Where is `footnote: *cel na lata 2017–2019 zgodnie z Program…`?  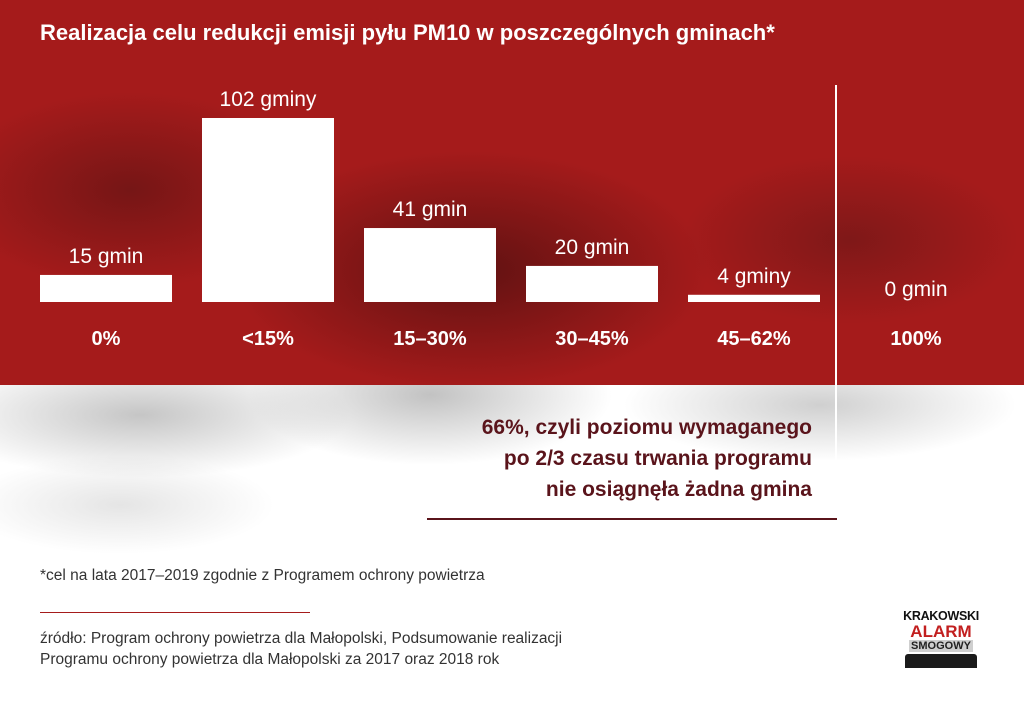
footnote: *cel na lata 2017–2019 zgodnie z Program… is located at coordinates (262, 575).